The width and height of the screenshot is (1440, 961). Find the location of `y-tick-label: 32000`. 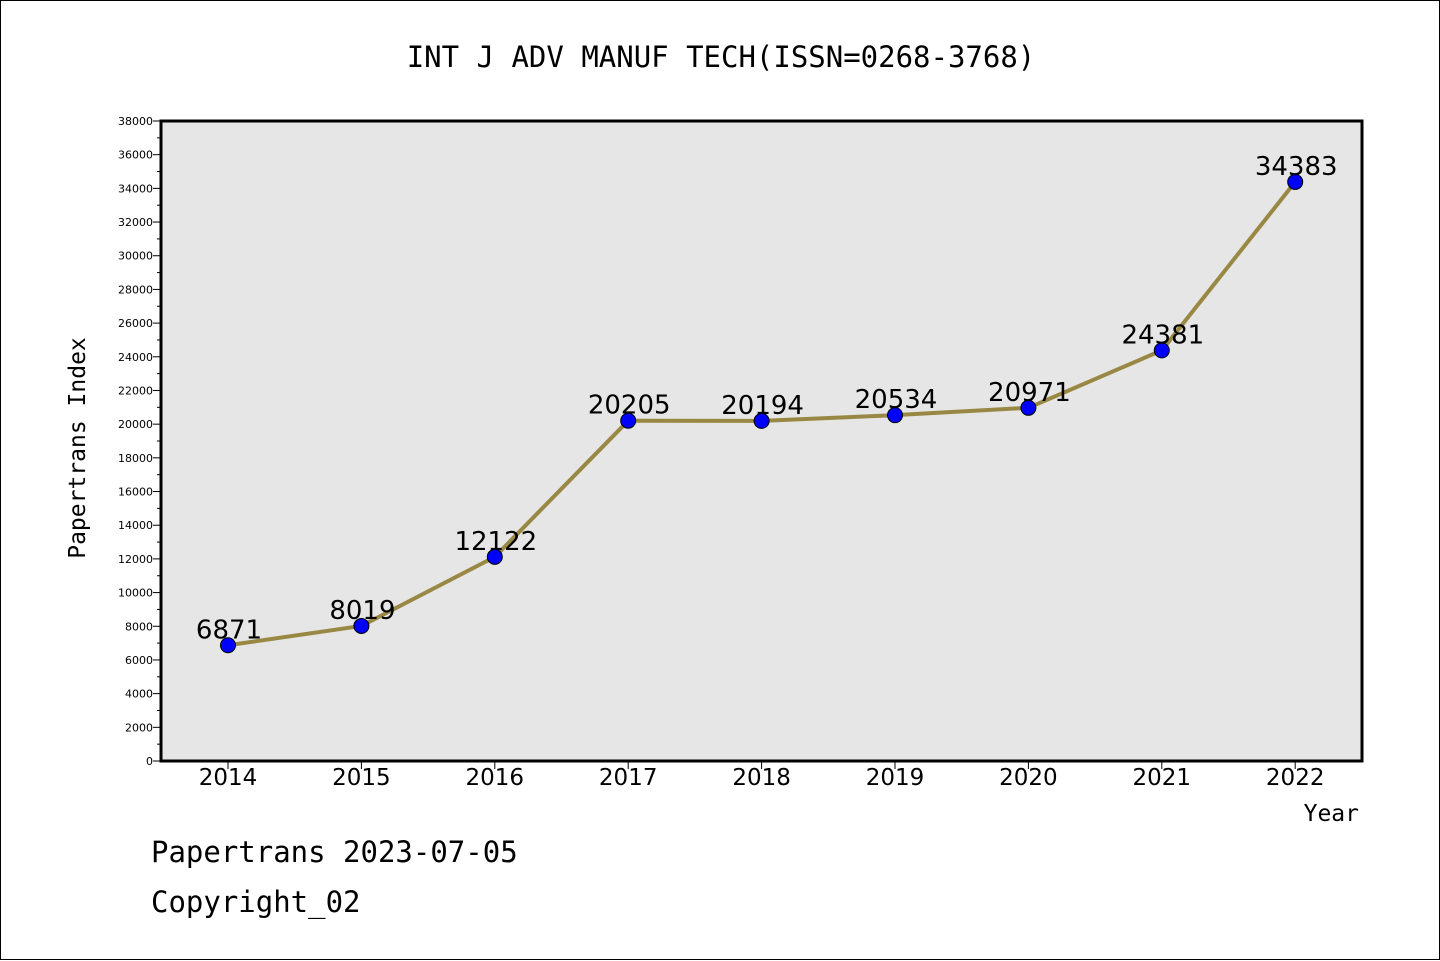

y-tick-label: 32000 is located at coordinates (135, 222).